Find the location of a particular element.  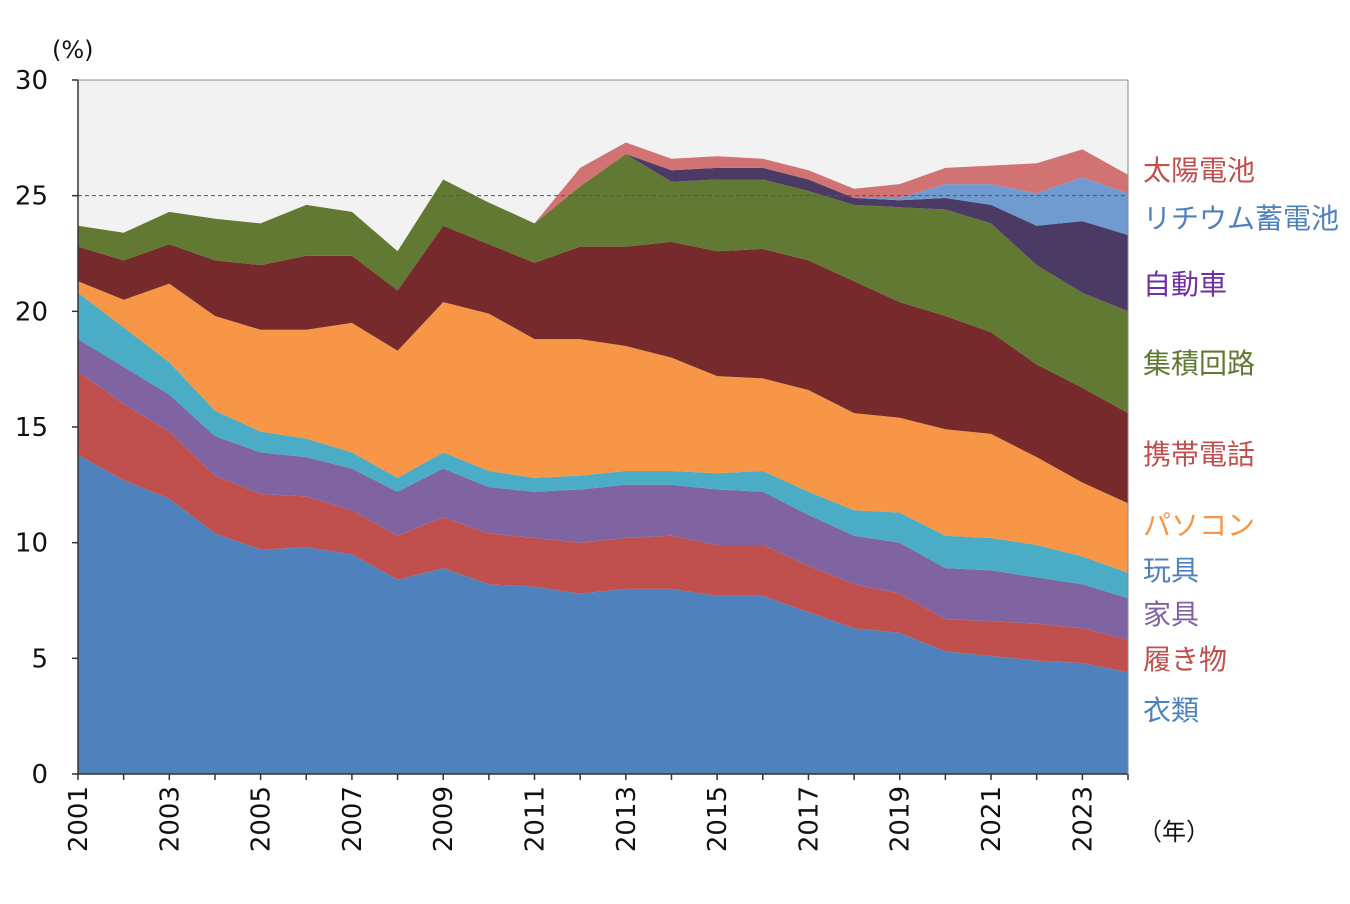

legend-label-10: 太陽電池 is located at coordinates (1199, 170).